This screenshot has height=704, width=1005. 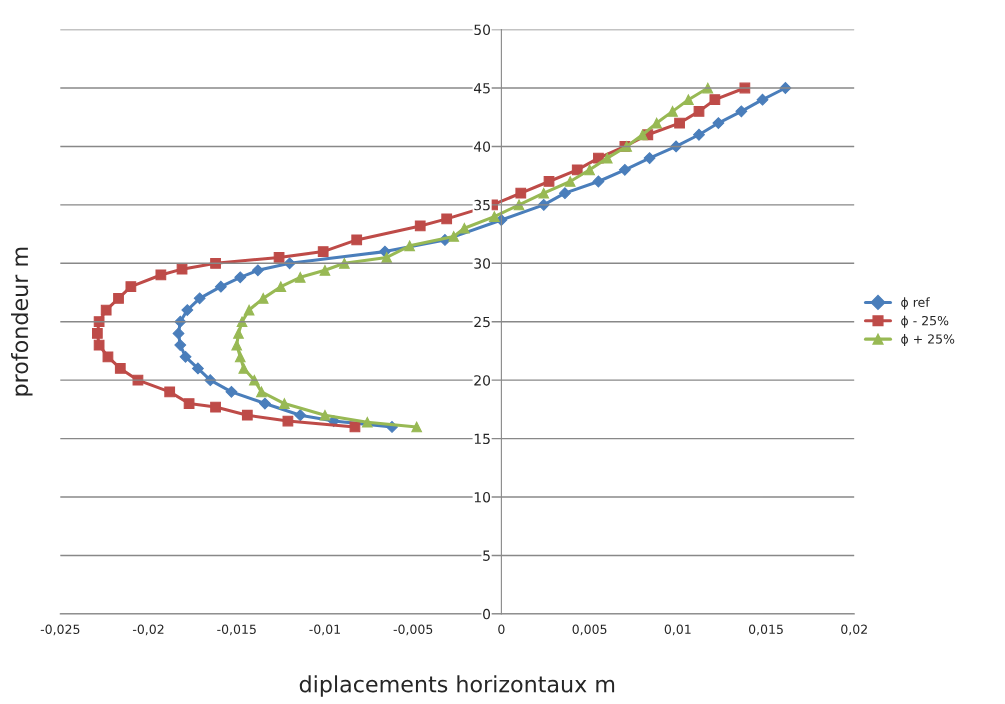 What do you see at coordinates (928, 340) in the screenshot?
I see `legend-label: ϕ + 25%` at bounding box center [928, 340].